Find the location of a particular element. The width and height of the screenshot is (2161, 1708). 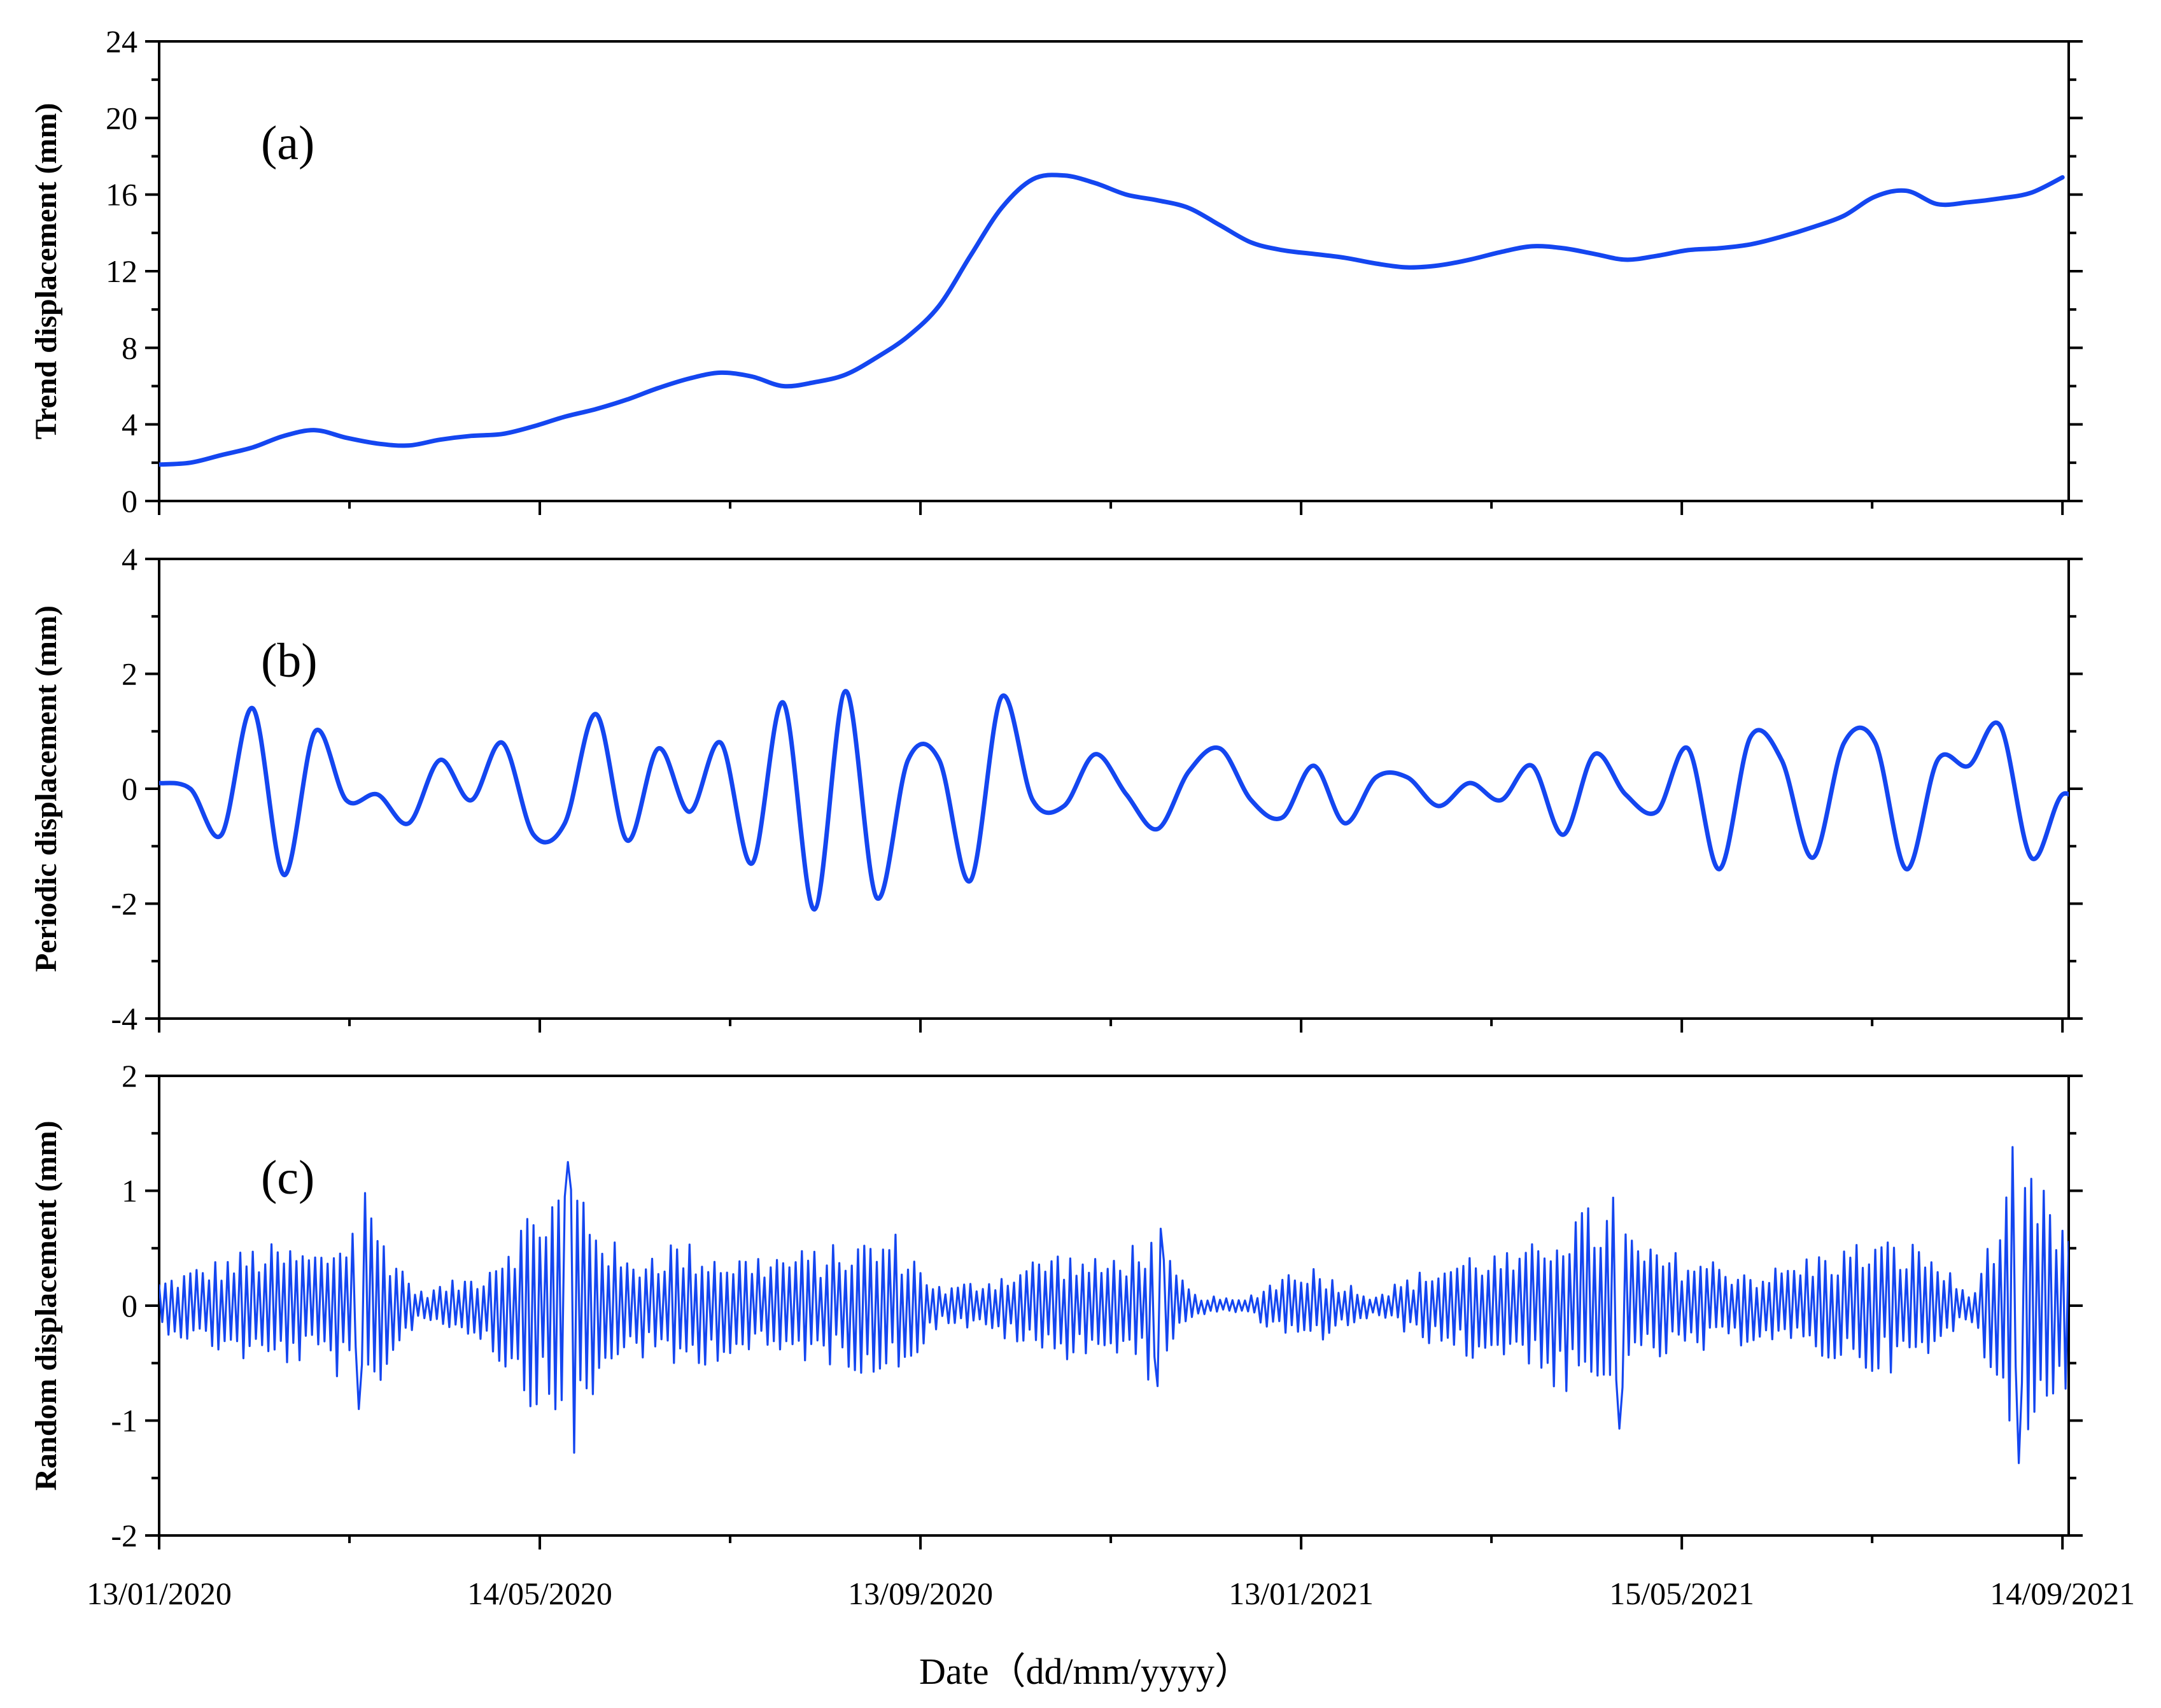

y-axis-label: Periodic displacement (mm) is located at coordinates (46, 788).